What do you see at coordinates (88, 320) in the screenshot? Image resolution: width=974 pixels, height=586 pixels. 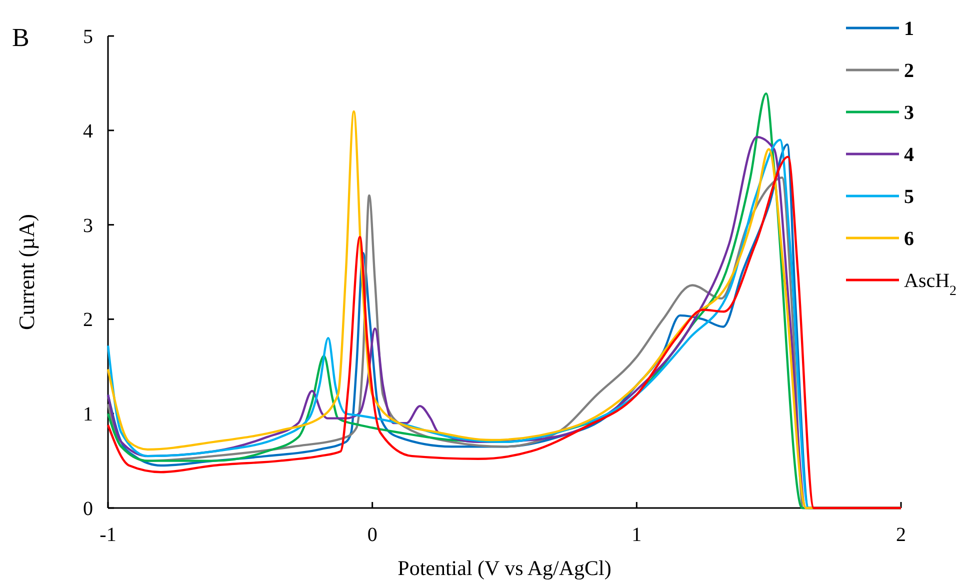 I see `y-tick-label: 2` at bounding box center [88, 320].